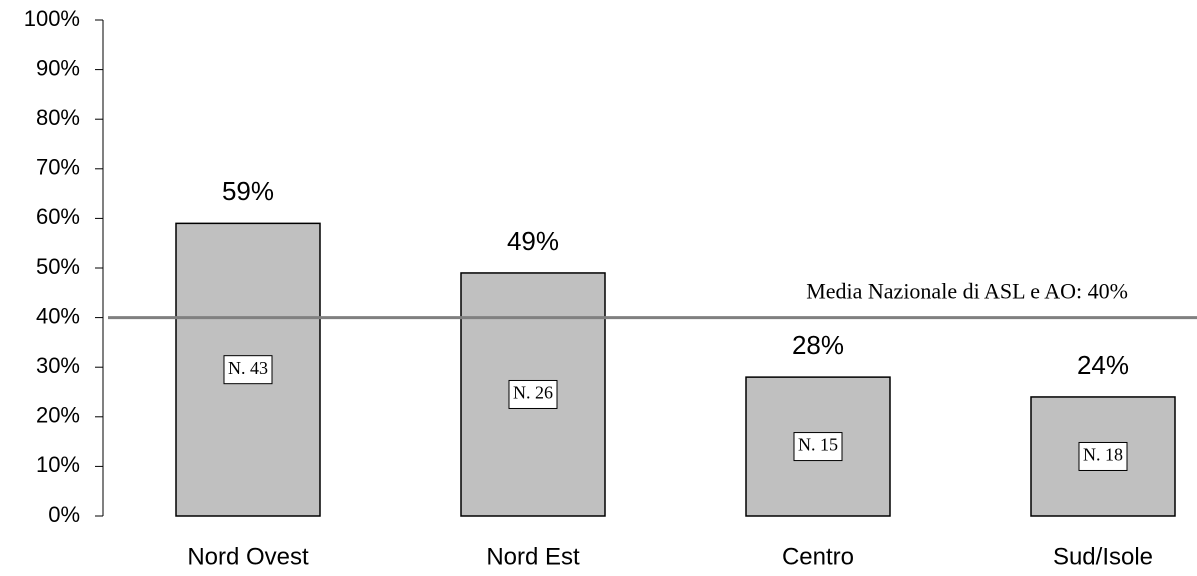 The image size is (1197, 576). Describe the element at coordinates (248, 556) in the screenshot. I see `x-tick-label: Nord Ovest` at that location.